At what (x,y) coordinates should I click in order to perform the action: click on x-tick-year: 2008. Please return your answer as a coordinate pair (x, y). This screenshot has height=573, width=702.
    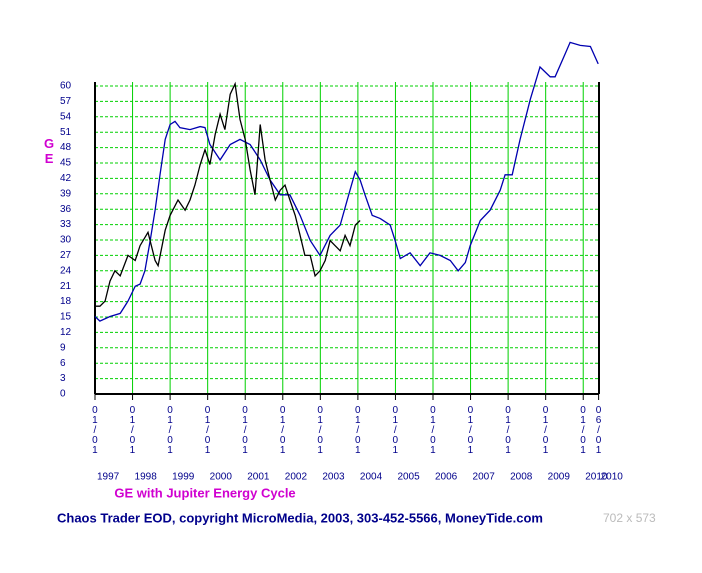
    Looking at the image, I should click on (521, 477).